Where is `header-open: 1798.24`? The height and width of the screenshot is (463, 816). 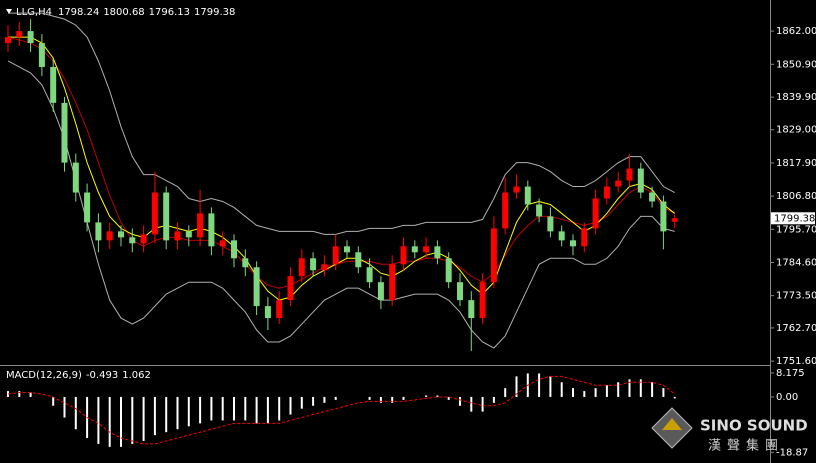
header-open: 1798.24 is located at coordinates (78, 12).